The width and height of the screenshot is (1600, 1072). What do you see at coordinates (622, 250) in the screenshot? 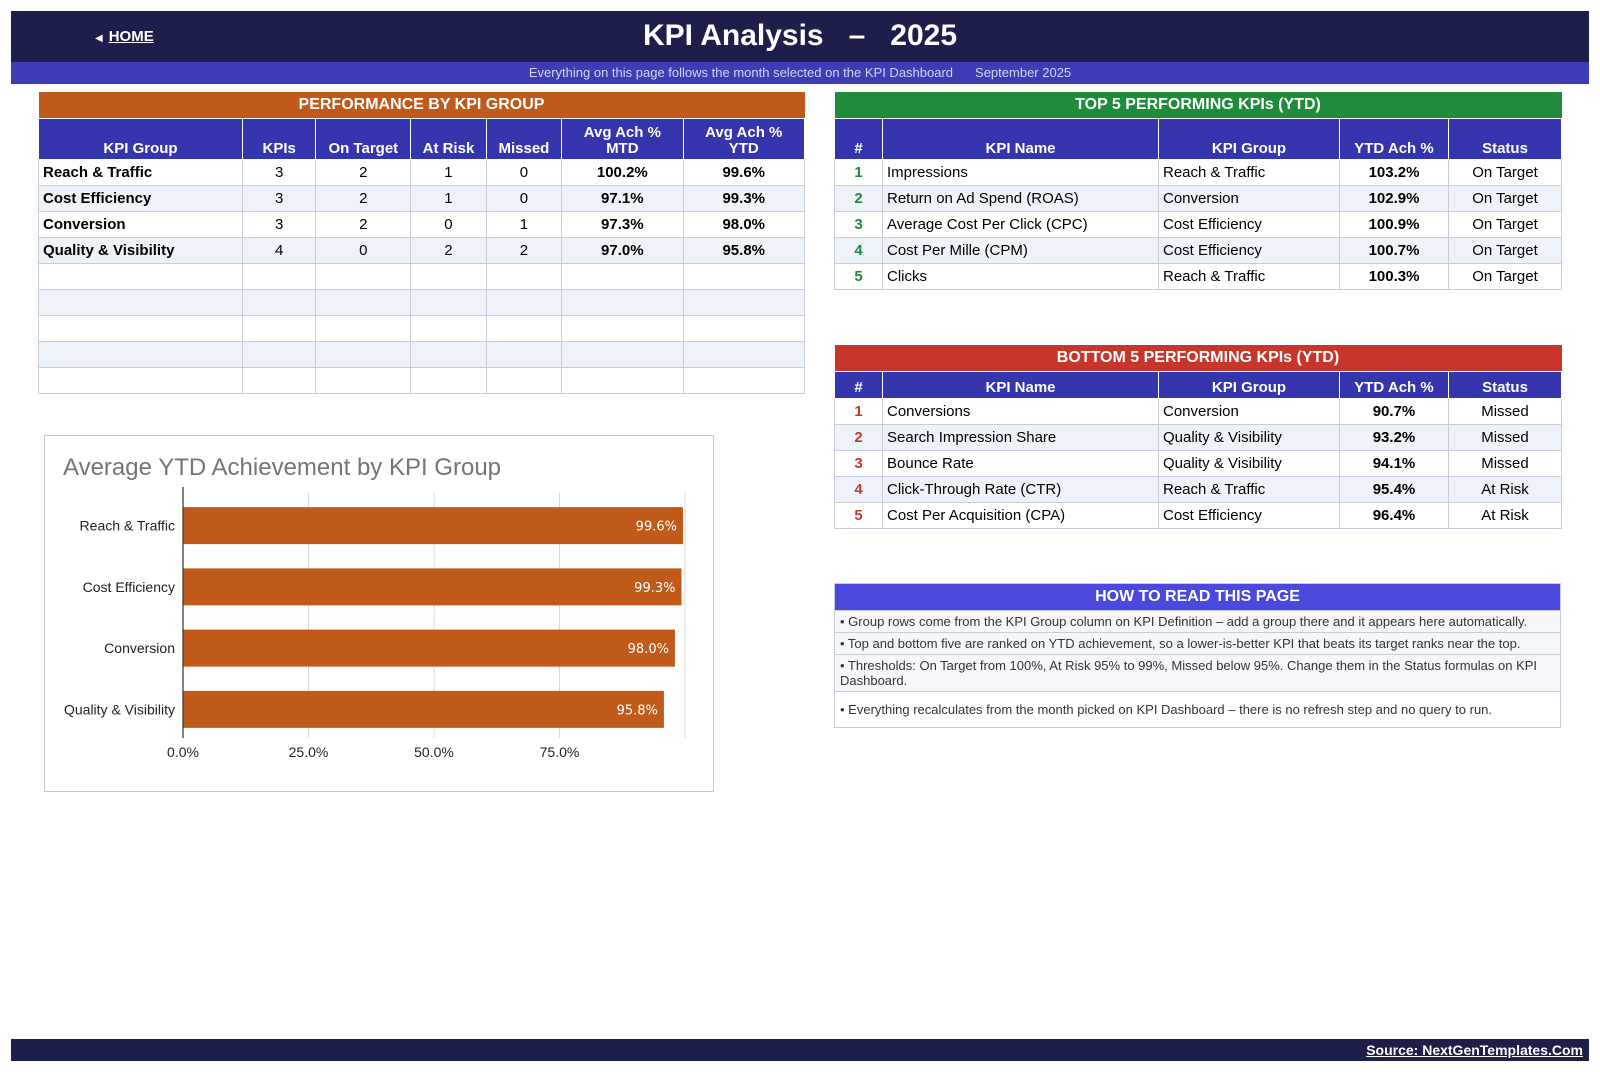
I see `performance-cell: 97.0%` at bounding box center [622, 250].